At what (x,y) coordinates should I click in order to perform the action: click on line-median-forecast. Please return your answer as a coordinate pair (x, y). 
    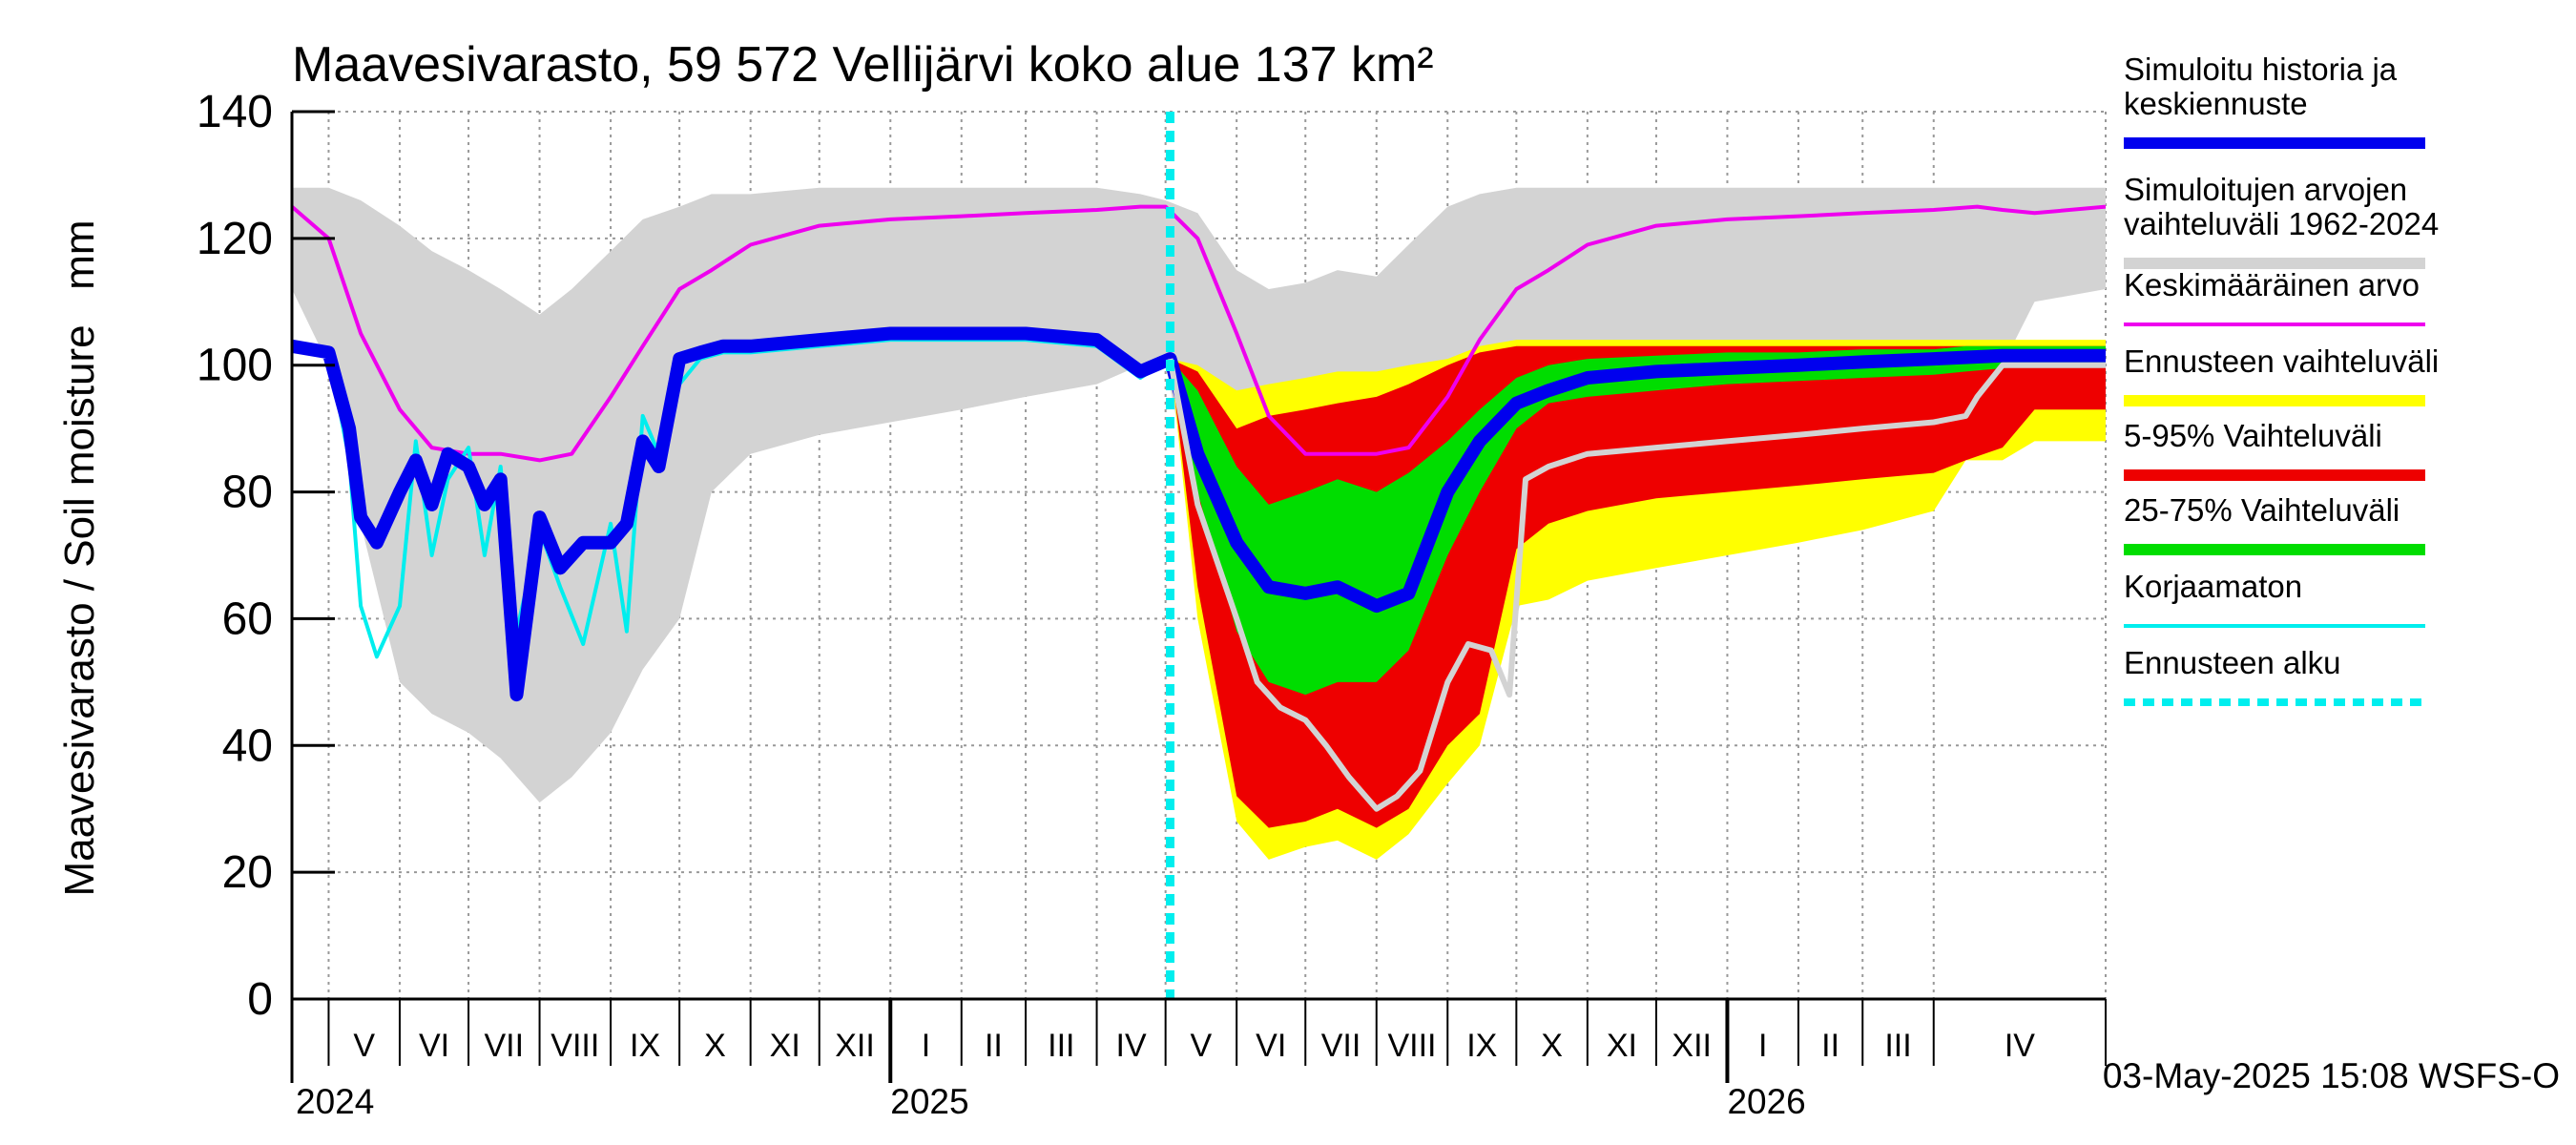
    Looking at the image, I should click on (1636, 585).